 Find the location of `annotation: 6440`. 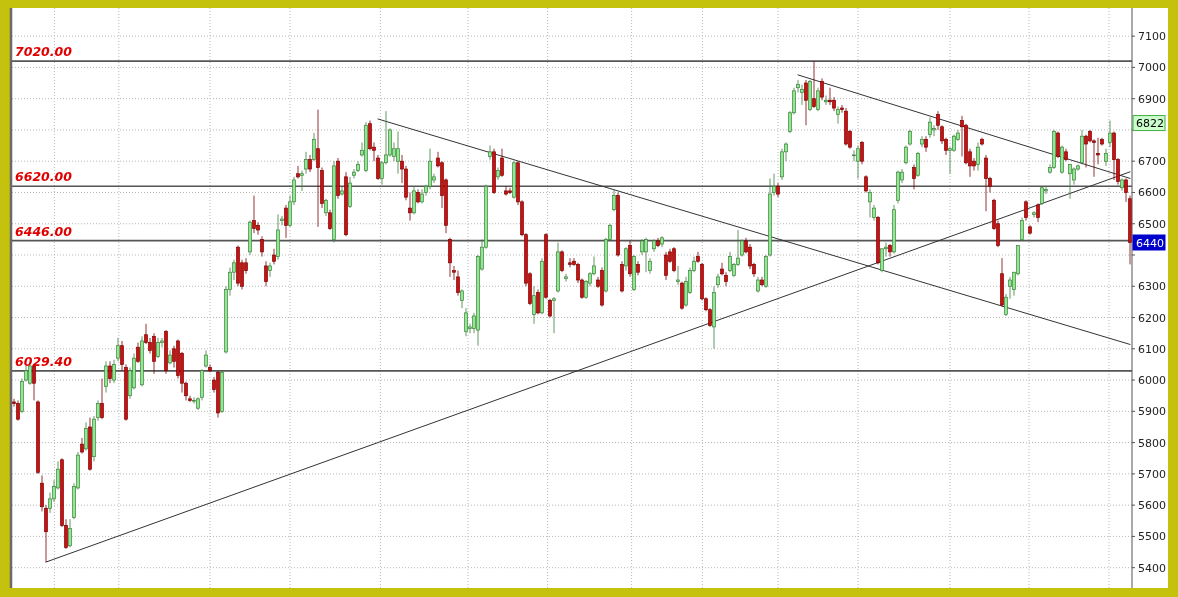

annotation: 6440 is located at coordinates (1150, 242).